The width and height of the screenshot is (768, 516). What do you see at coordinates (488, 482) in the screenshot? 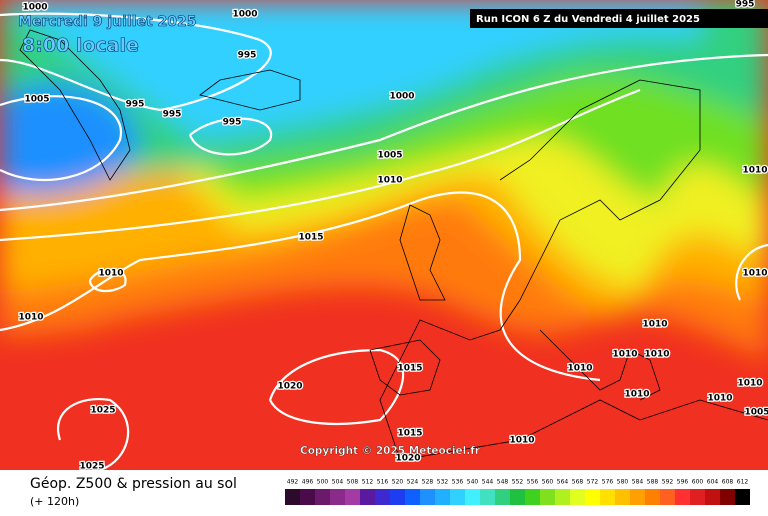
I see `scale-label: 544` at bounding box center [488, 482].